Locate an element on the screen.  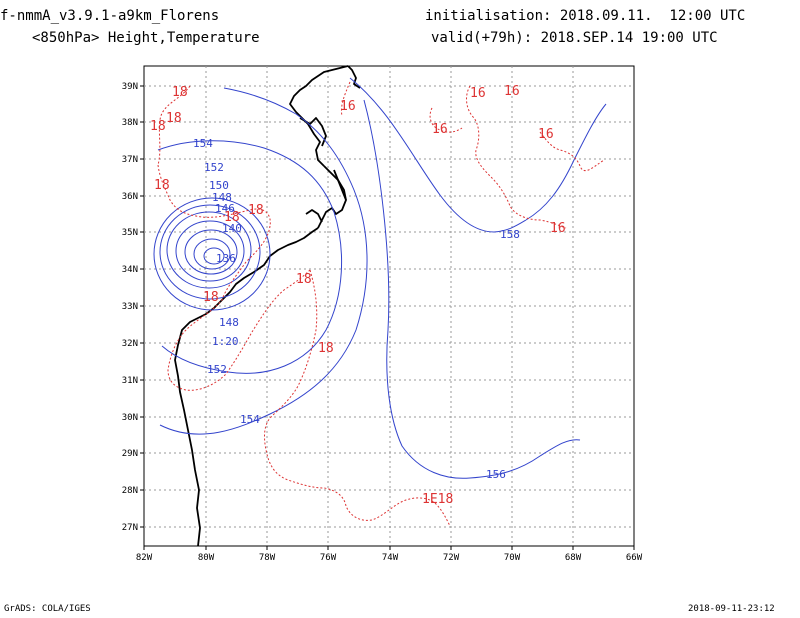
lat-label: 33N is located at coordinates (130, 307).